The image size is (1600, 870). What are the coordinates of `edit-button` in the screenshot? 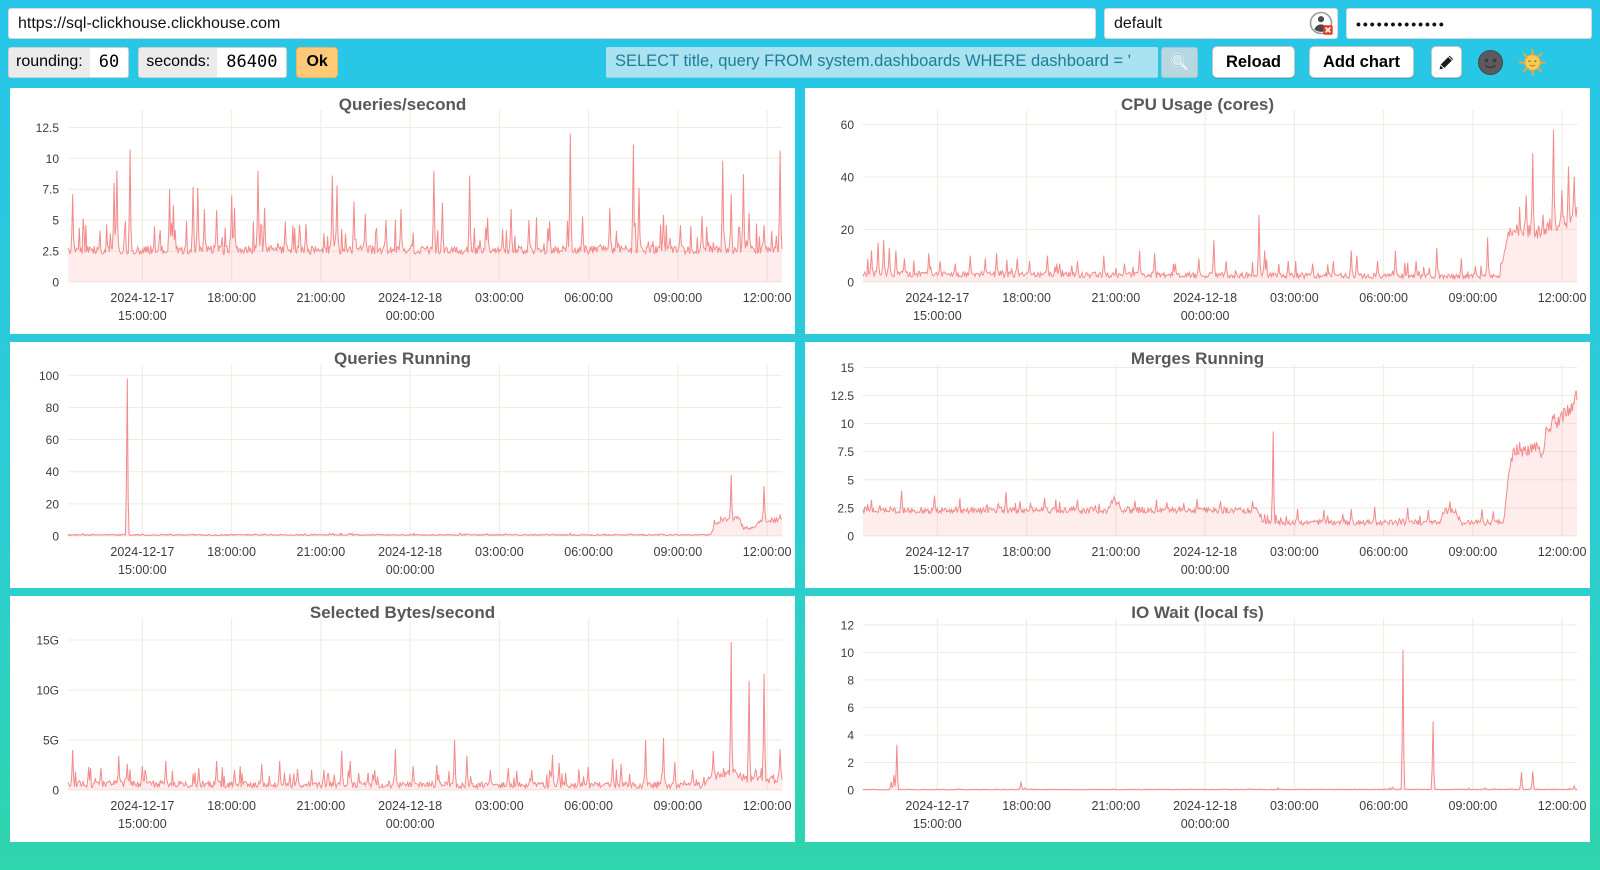 It's located at (1446, 62).